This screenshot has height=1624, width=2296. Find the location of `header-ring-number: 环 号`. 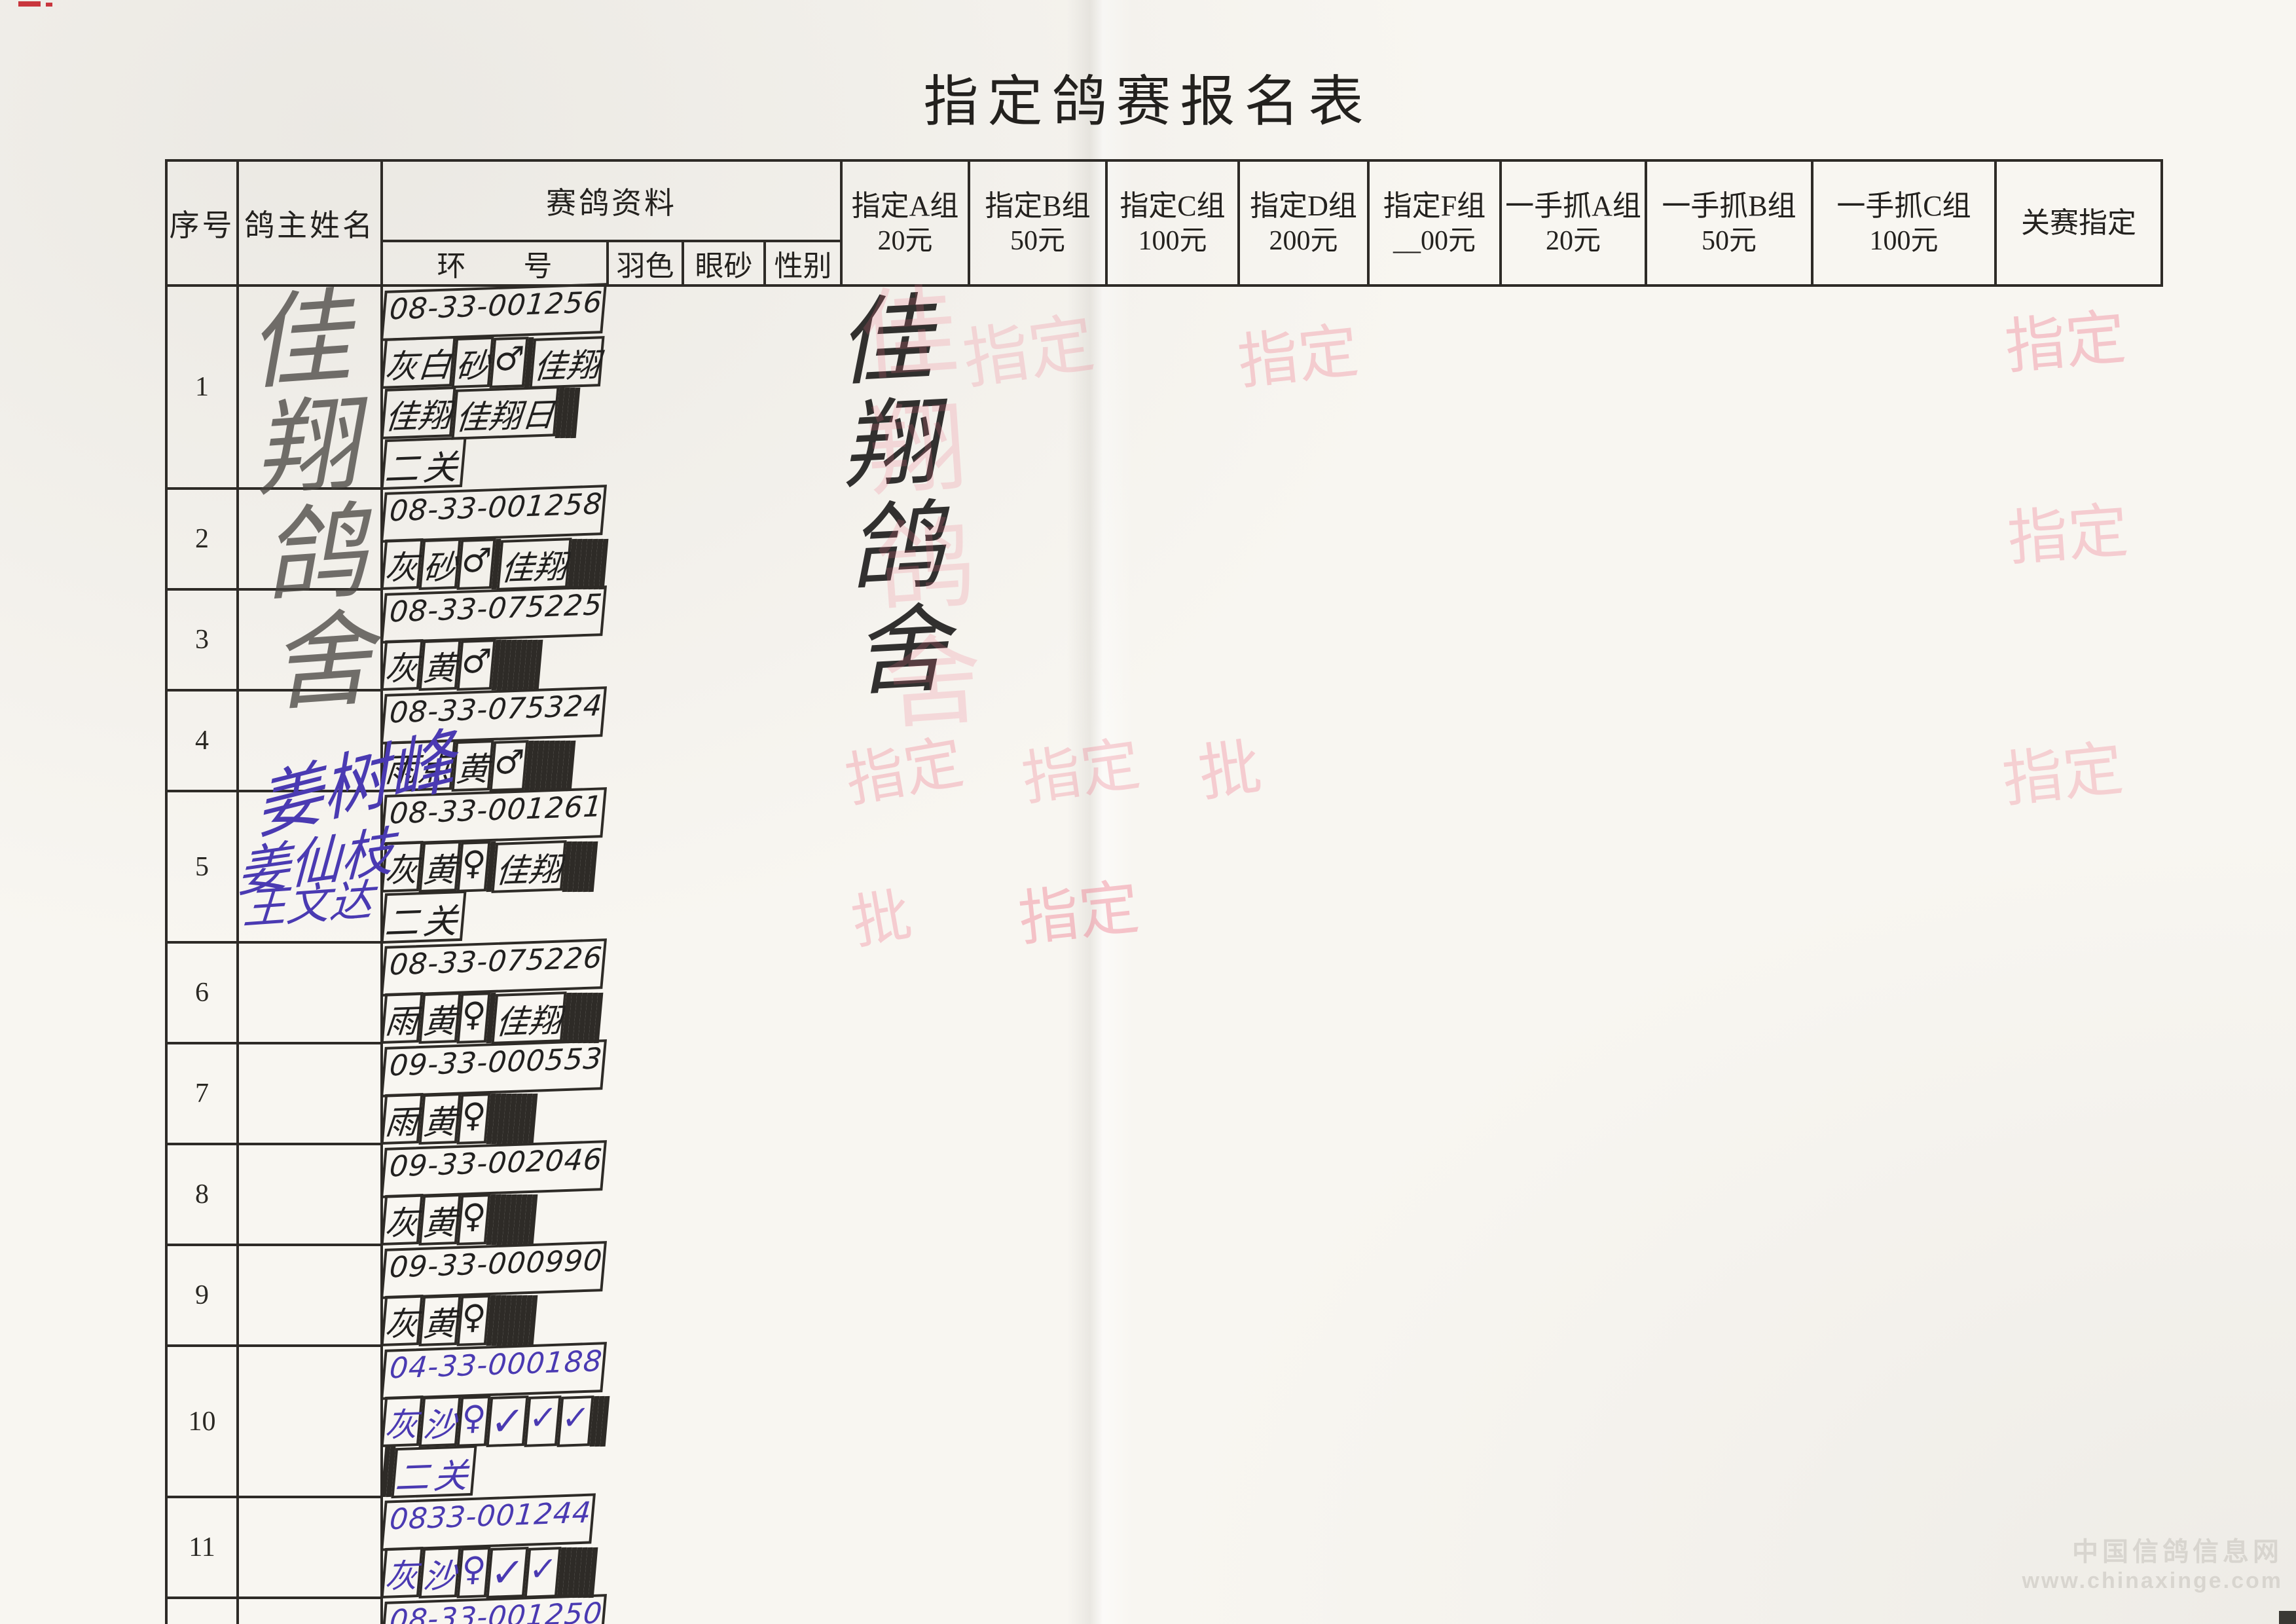

header-ring-number: 环 号 is located at coordinates (494, 263).